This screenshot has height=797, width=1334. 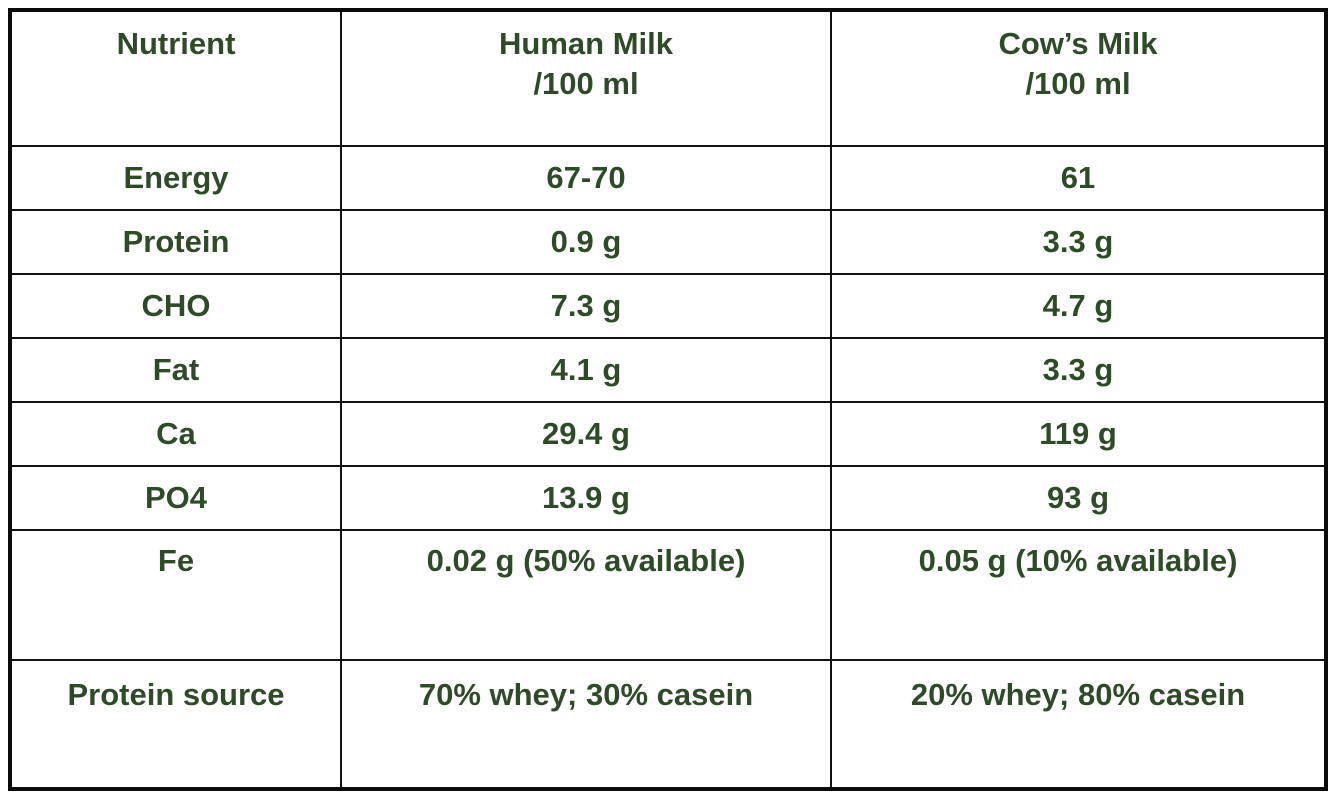 What do you see at coordinates (1078, 178) in the screenshot?
I see `cell-cow-value: 61` at bounding box center [1078, 178].